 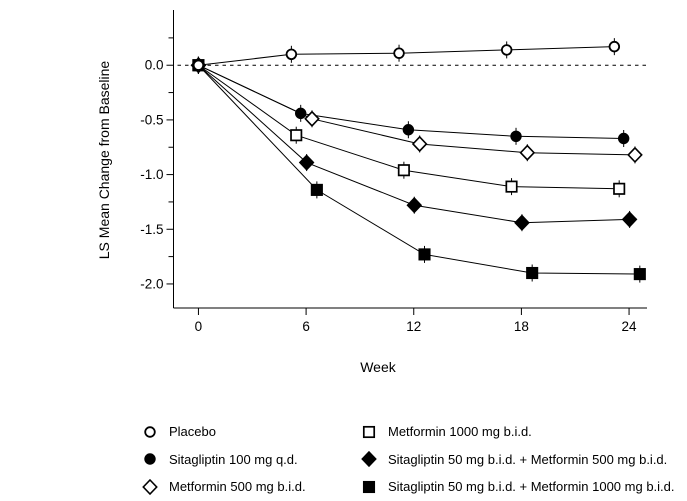 What do you see at coordinates (306, 326) in the screenshot?
I see `x-tick-label: 6` at bounding box center [306, 326].